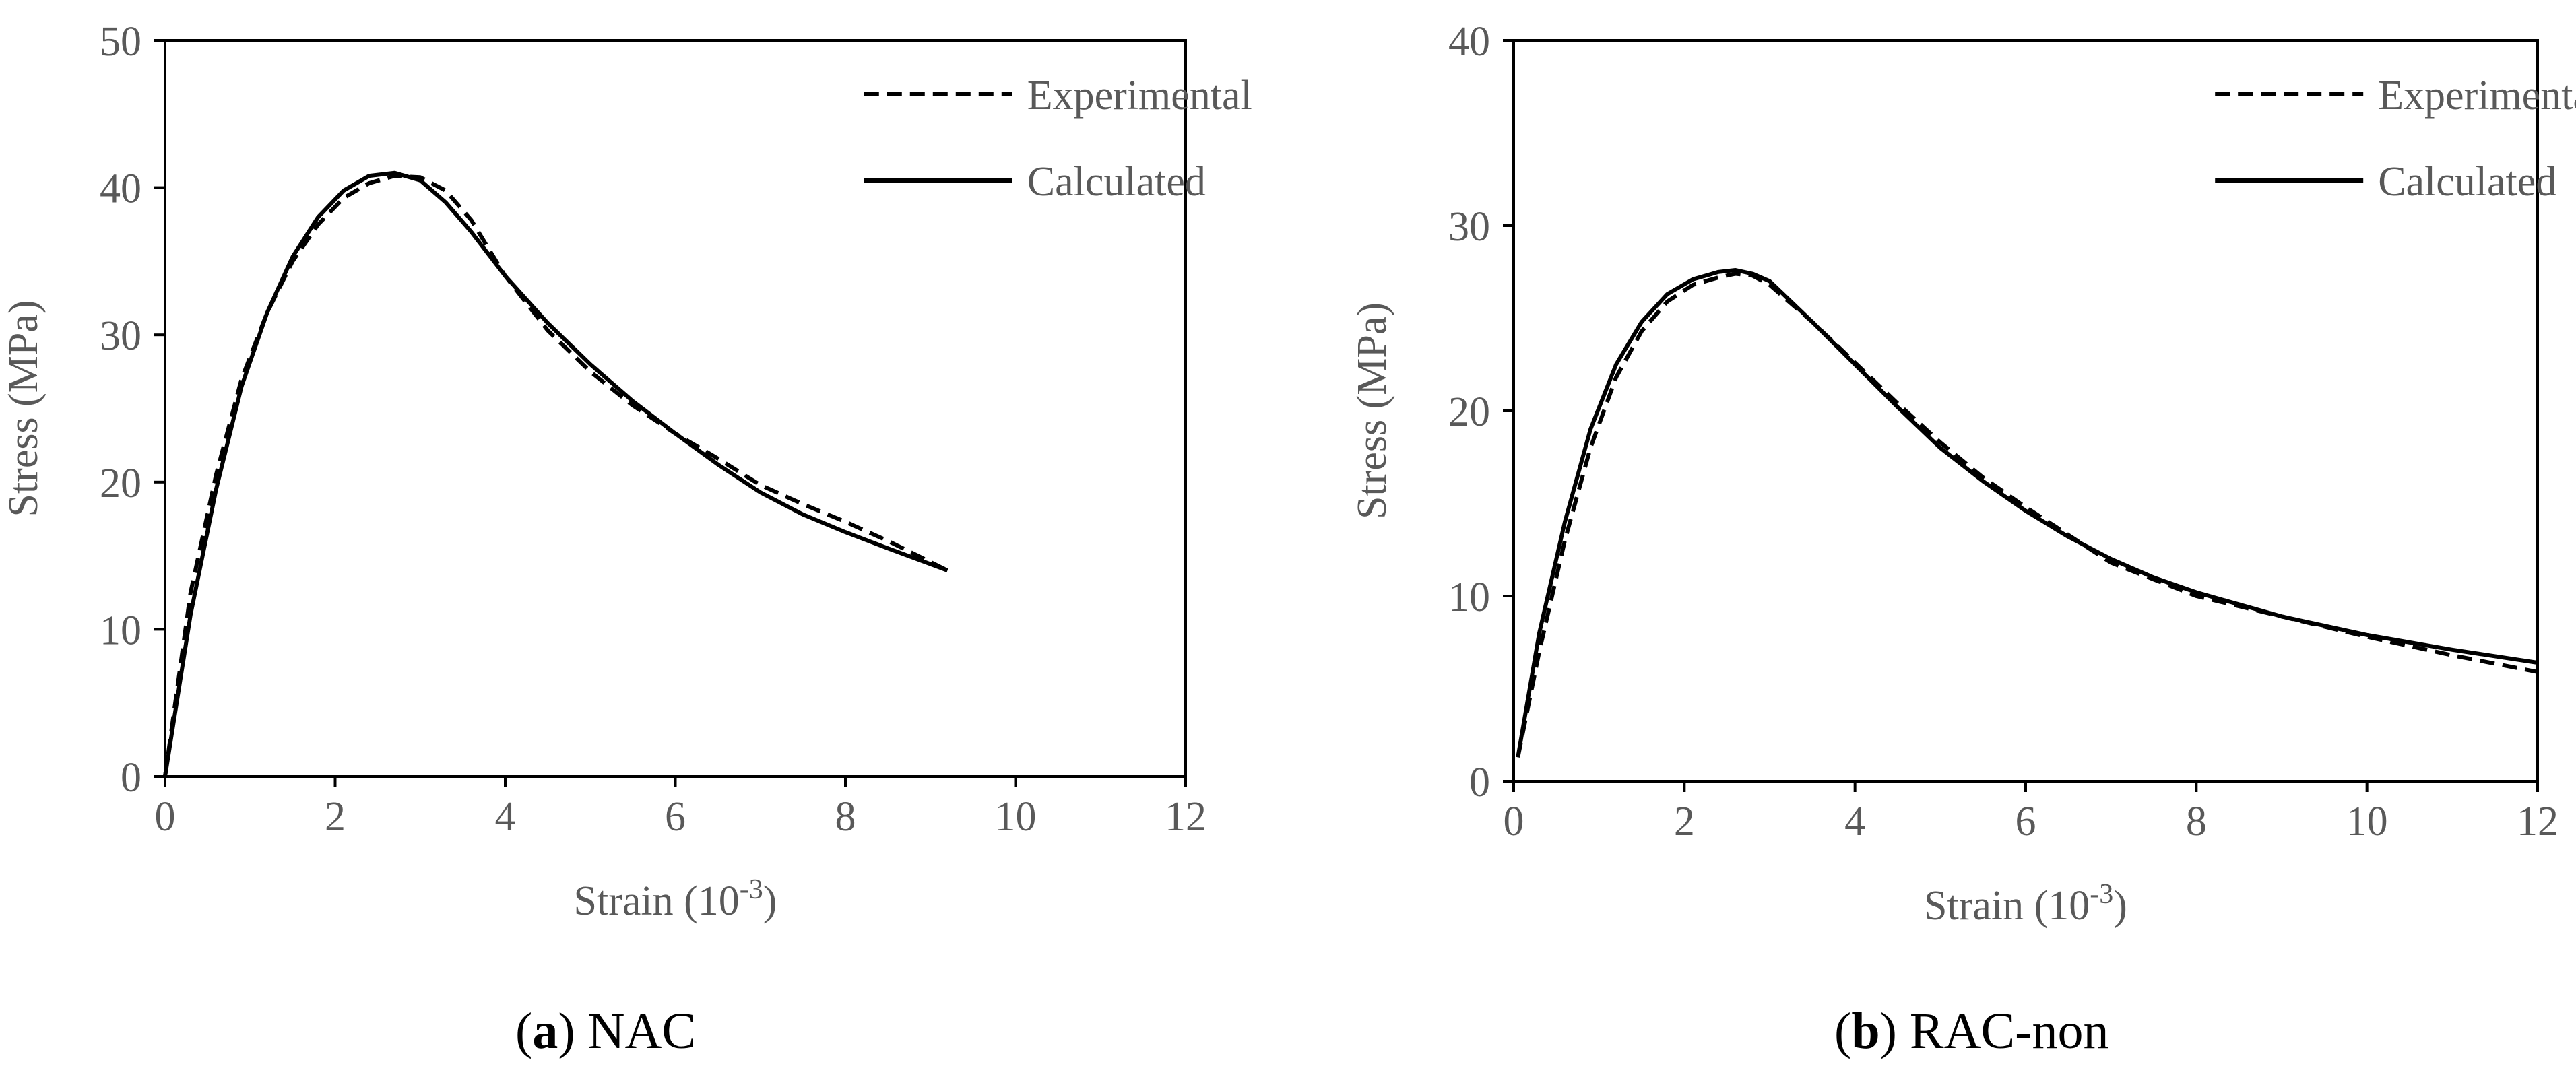 This screenshot has height=1089, width=2576. What do you see at coordinates (1372, 410) in the screenshot?
I see `chart-b-y-axis-label: Stress (MPa)` at bounding box center [1372, 410].